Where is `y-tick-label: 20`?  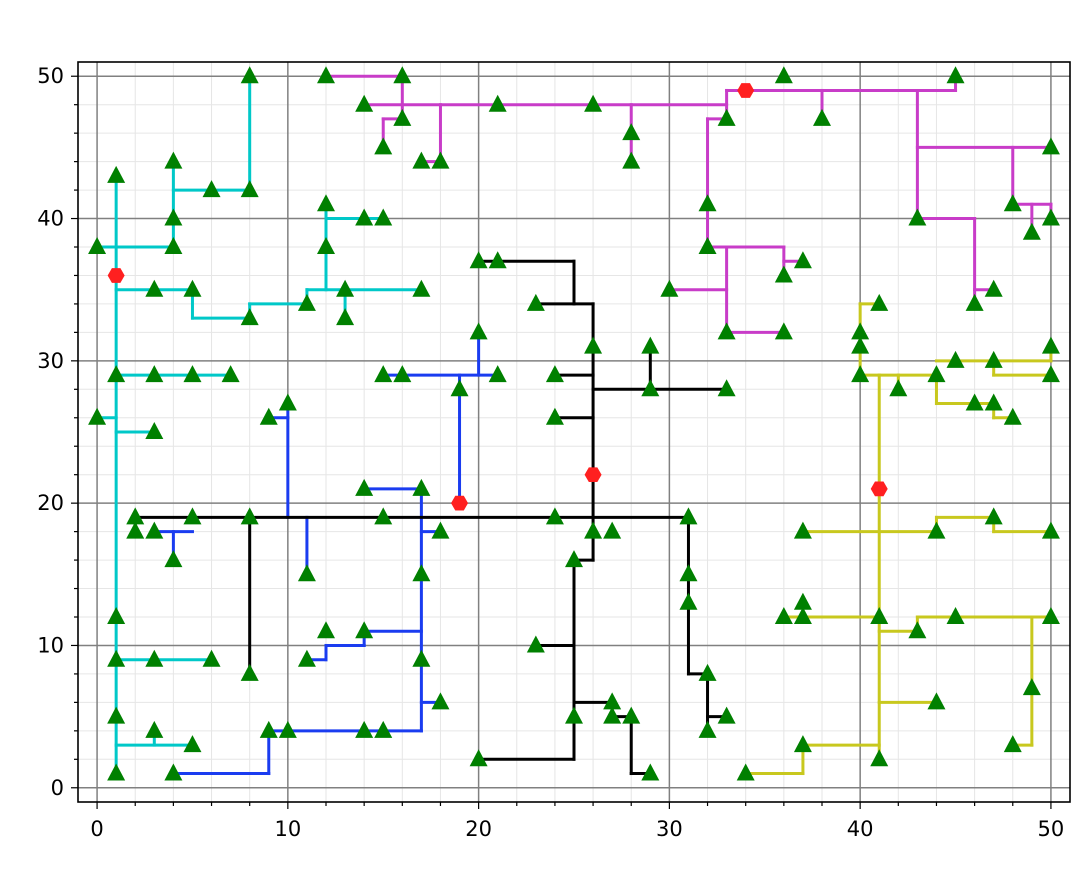
y-tick-label: 20 is located at coordinates (50, 503).